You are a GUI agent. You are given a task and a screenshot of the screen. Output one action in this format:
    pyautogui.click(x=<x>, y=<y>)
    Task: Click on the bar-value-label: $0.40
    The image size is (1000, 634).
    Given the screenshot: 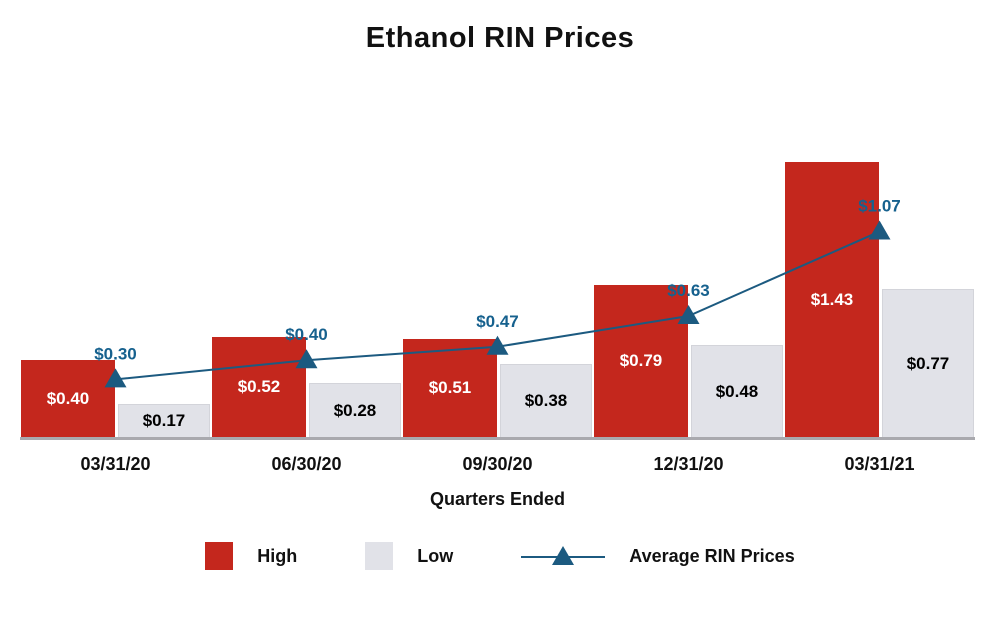 What is the action you would take?
    pyautogui.click(x=68, y=398)
    